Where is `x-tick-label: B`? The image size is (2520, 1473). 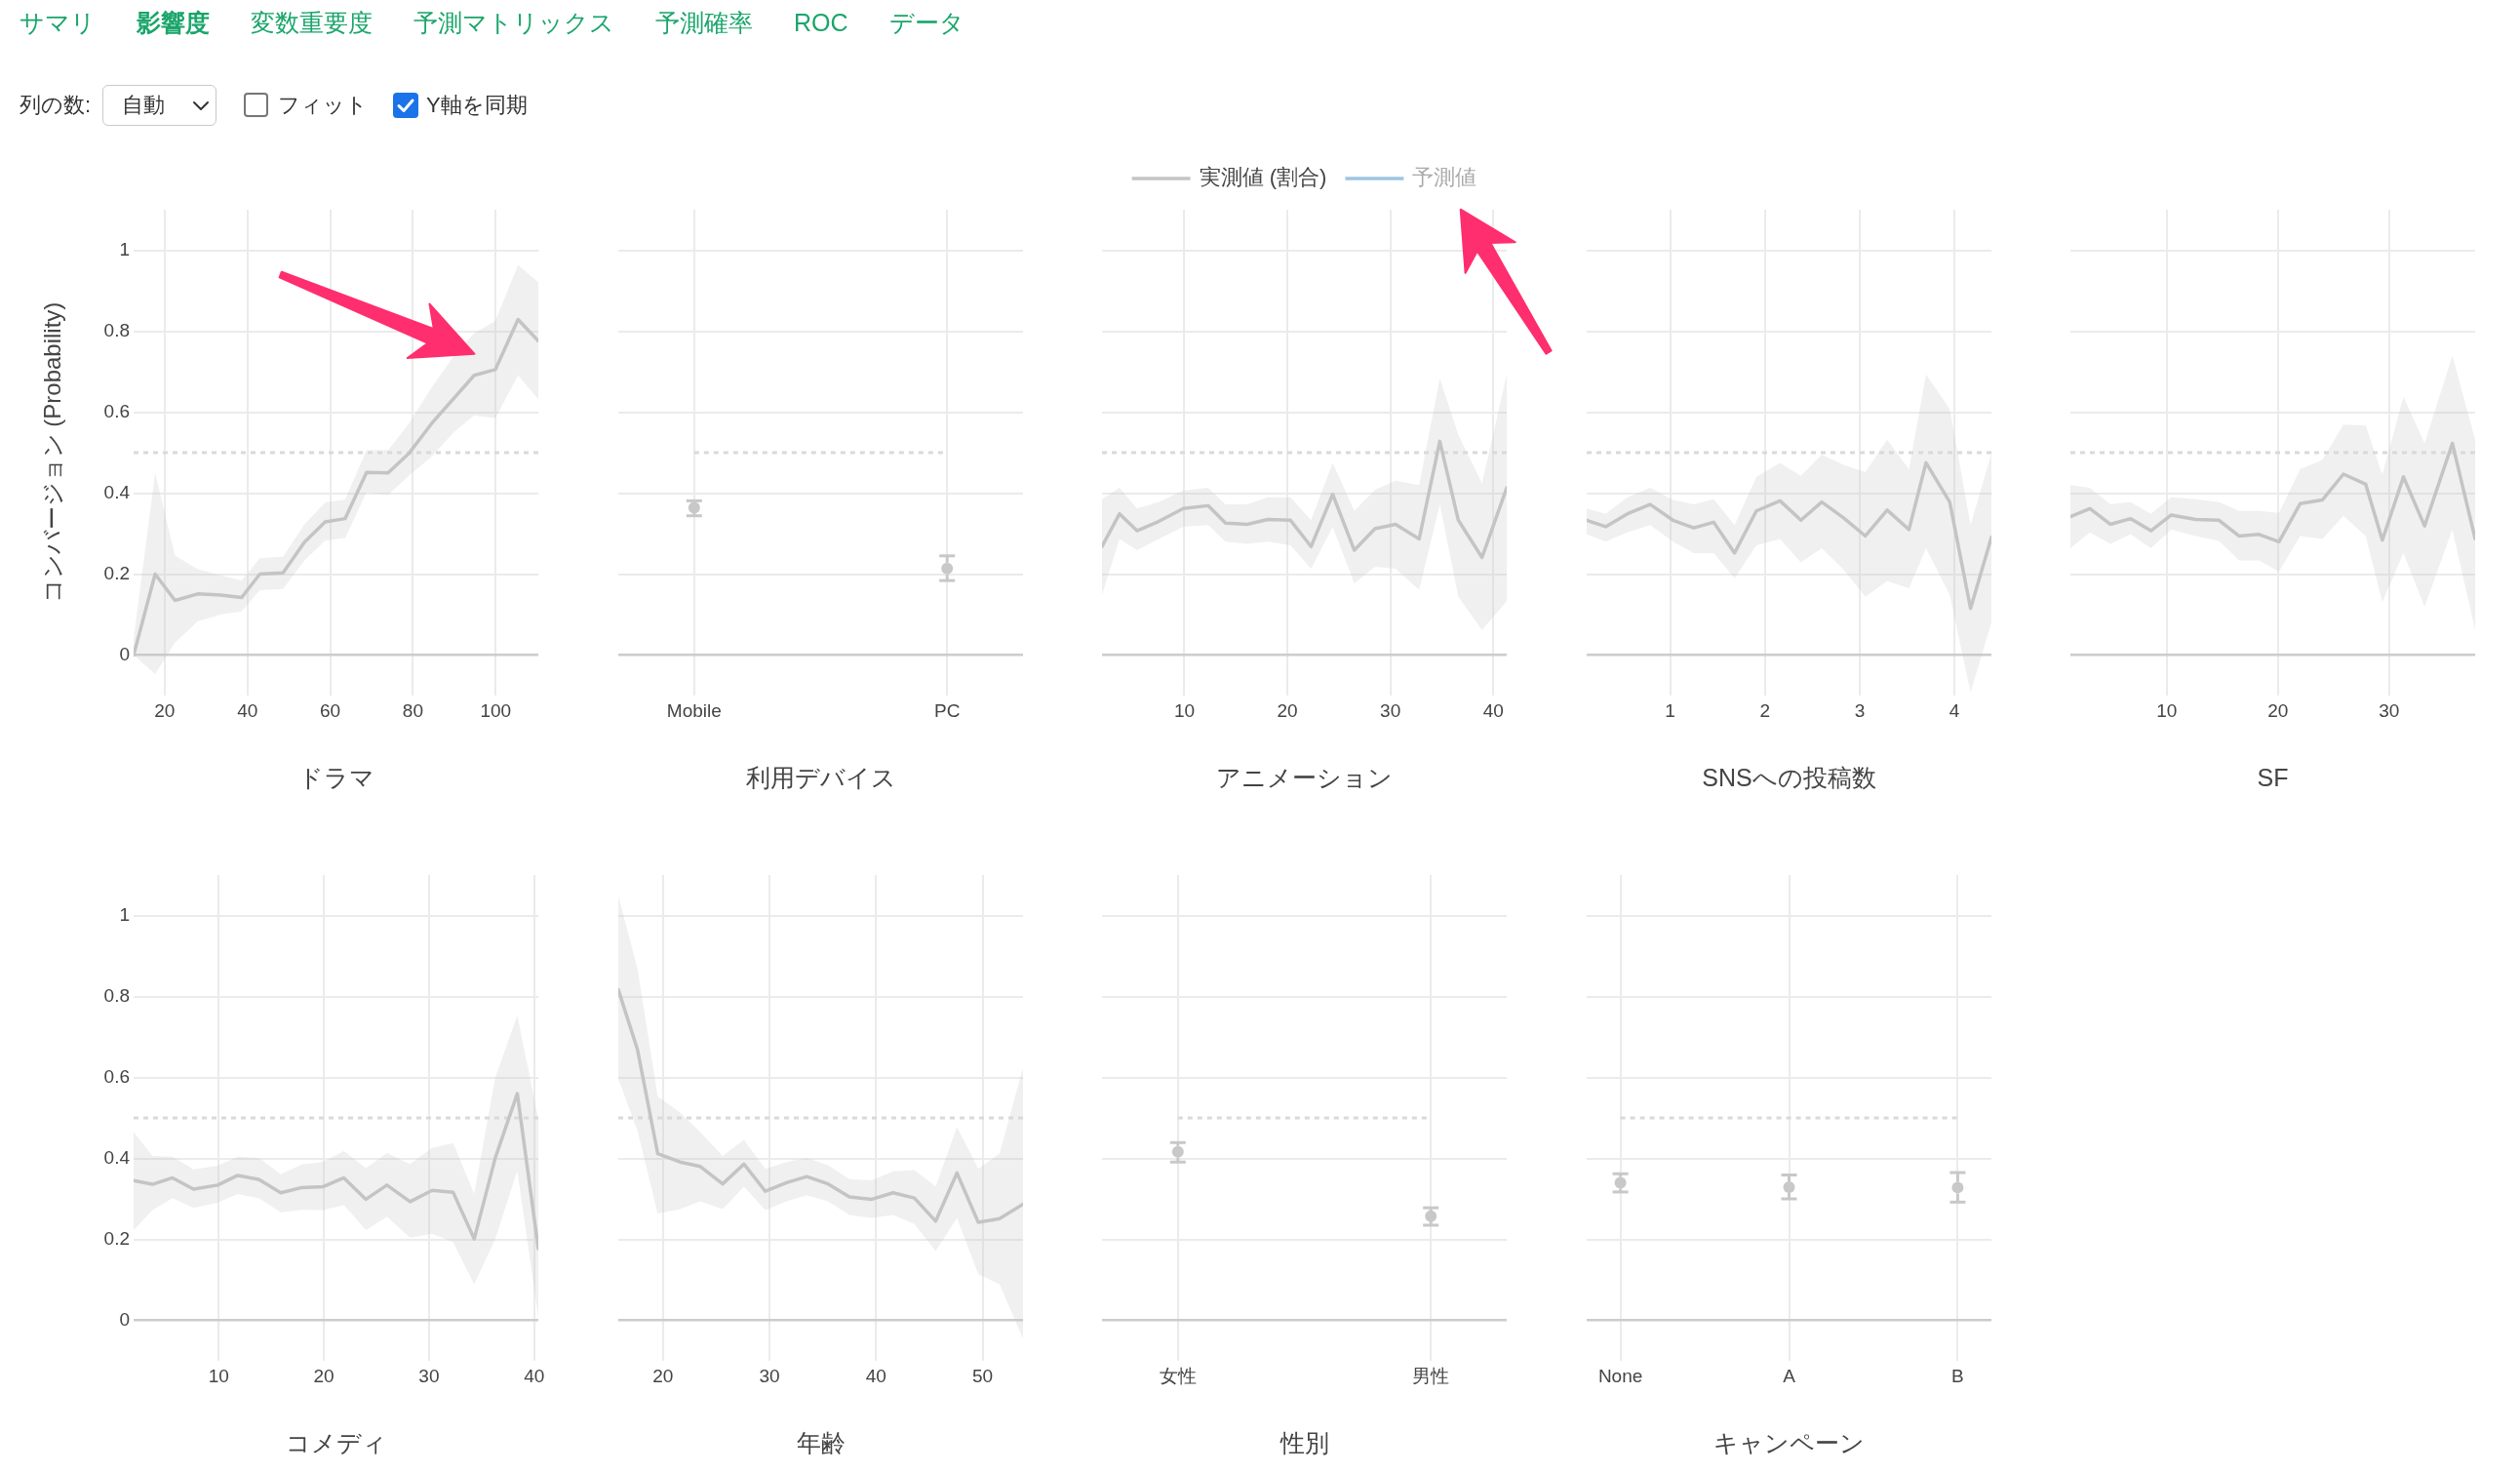 x-tick-label: B is located at coordinates (1957, 1376).